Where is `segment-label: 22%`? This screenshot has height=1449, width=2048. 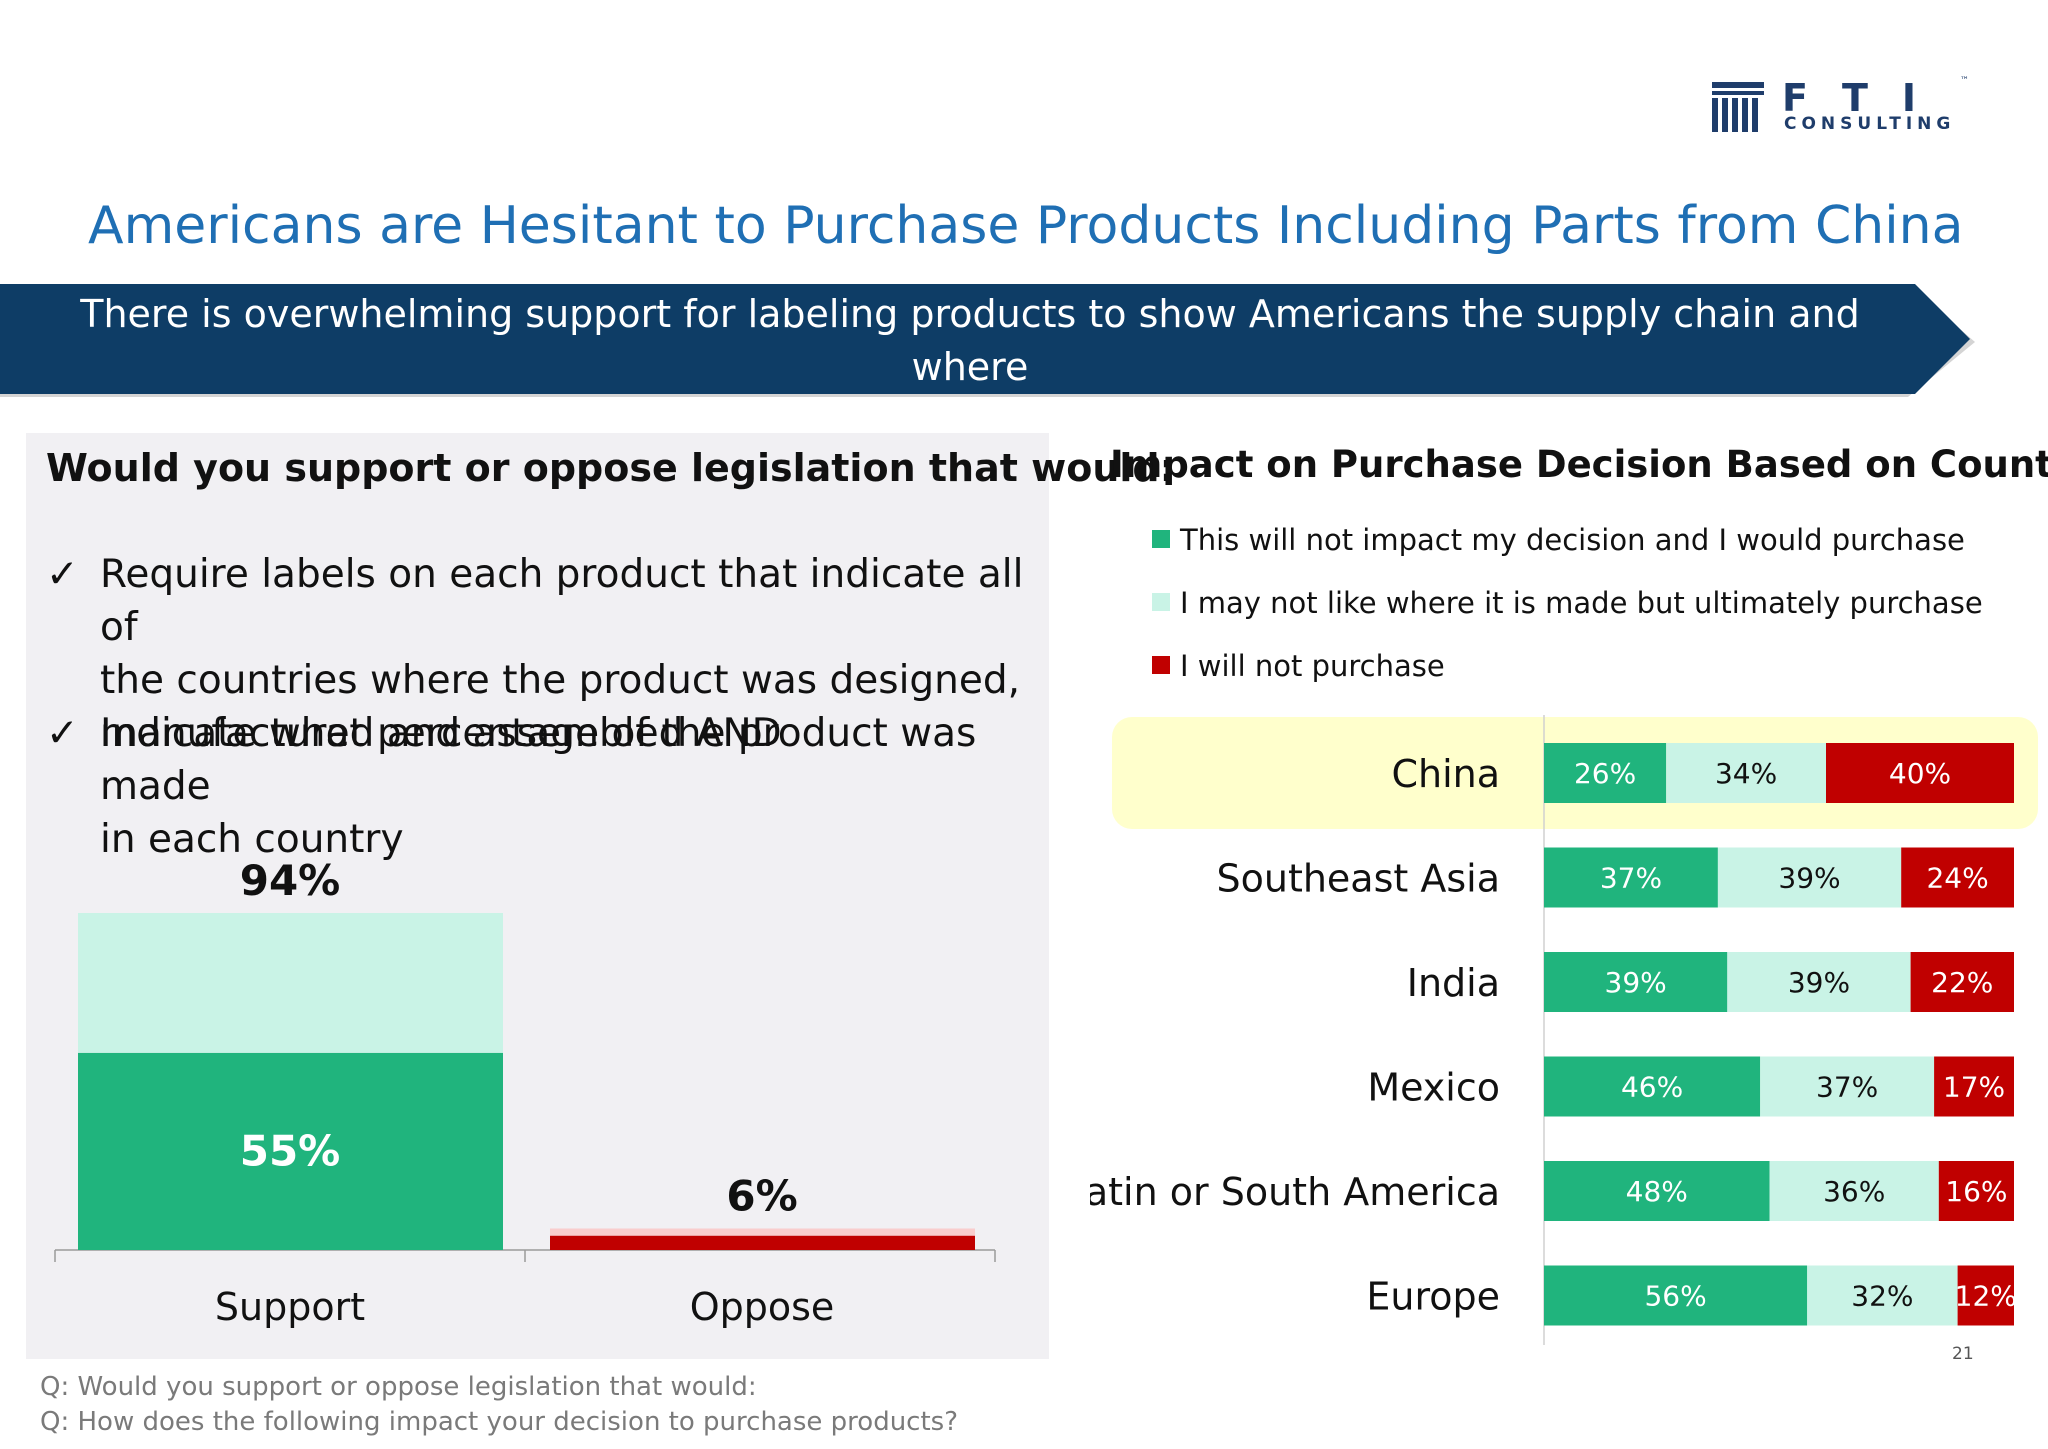 segment-label: 22% is located at coordinates (1962, 982).